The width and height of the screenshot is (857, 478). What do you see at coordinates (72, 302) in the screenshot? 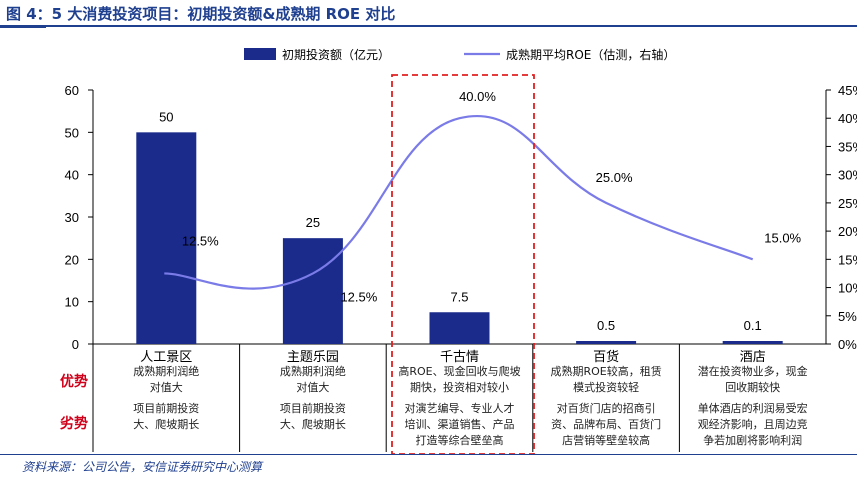
I see `y-left-tick-label: 10` at bounding box center [72, 302].